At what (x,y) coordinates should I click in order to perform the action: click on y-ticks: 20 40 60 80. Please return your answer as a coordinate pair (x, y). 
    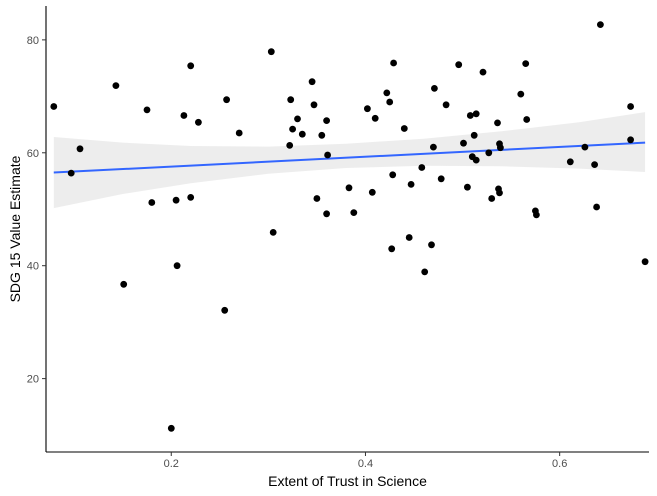
    Looking at the image, I should click on (36, 210).